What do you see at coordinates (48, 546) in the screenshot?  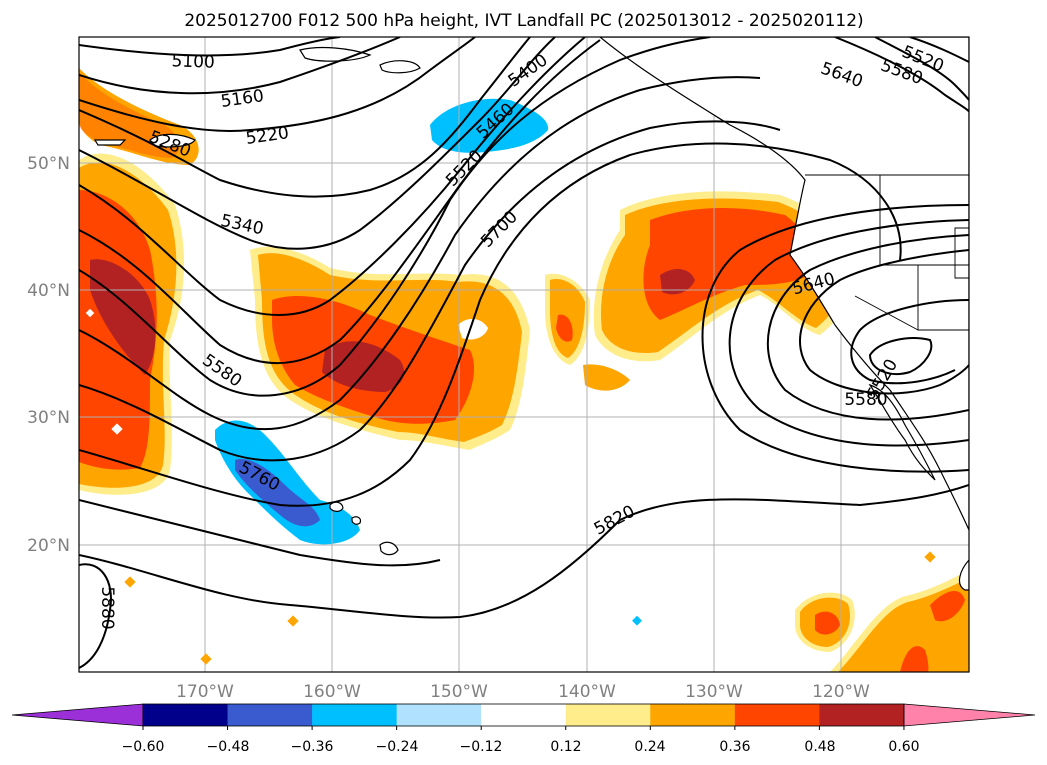 I see `lat-label-20: 20°N` at bounding box center [48, 546].